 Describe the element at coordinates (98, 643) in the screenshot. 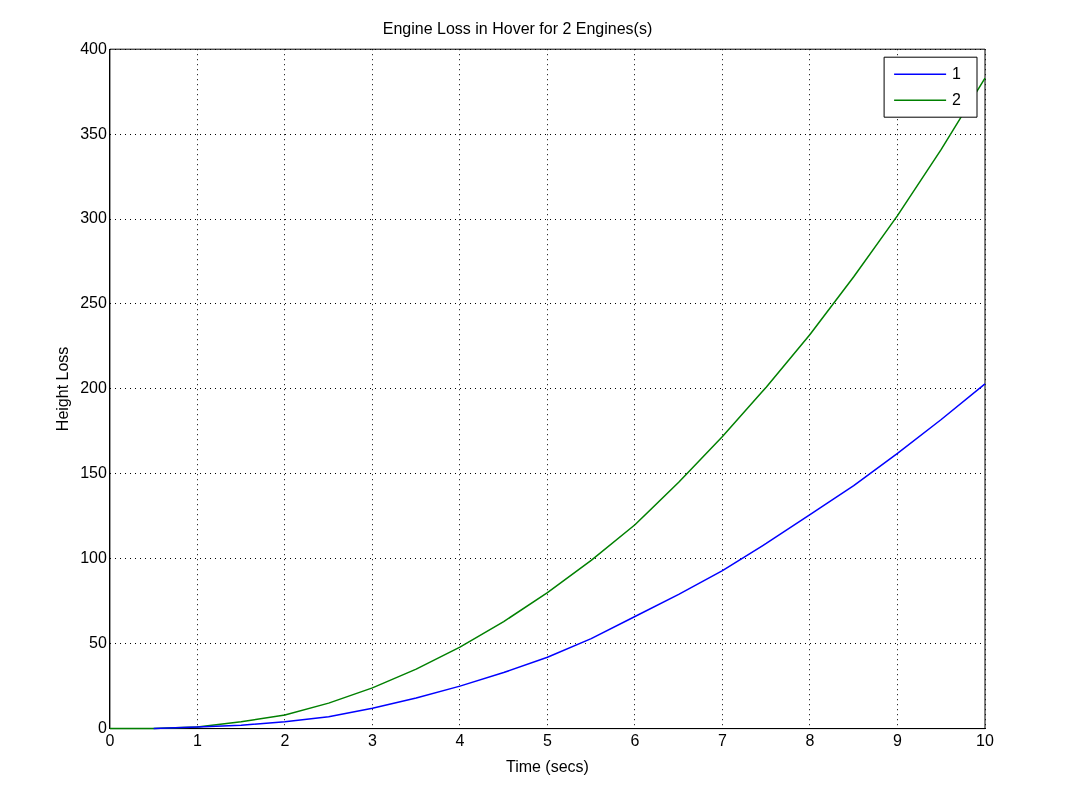

I see `y-tick-label: 50` at that location.